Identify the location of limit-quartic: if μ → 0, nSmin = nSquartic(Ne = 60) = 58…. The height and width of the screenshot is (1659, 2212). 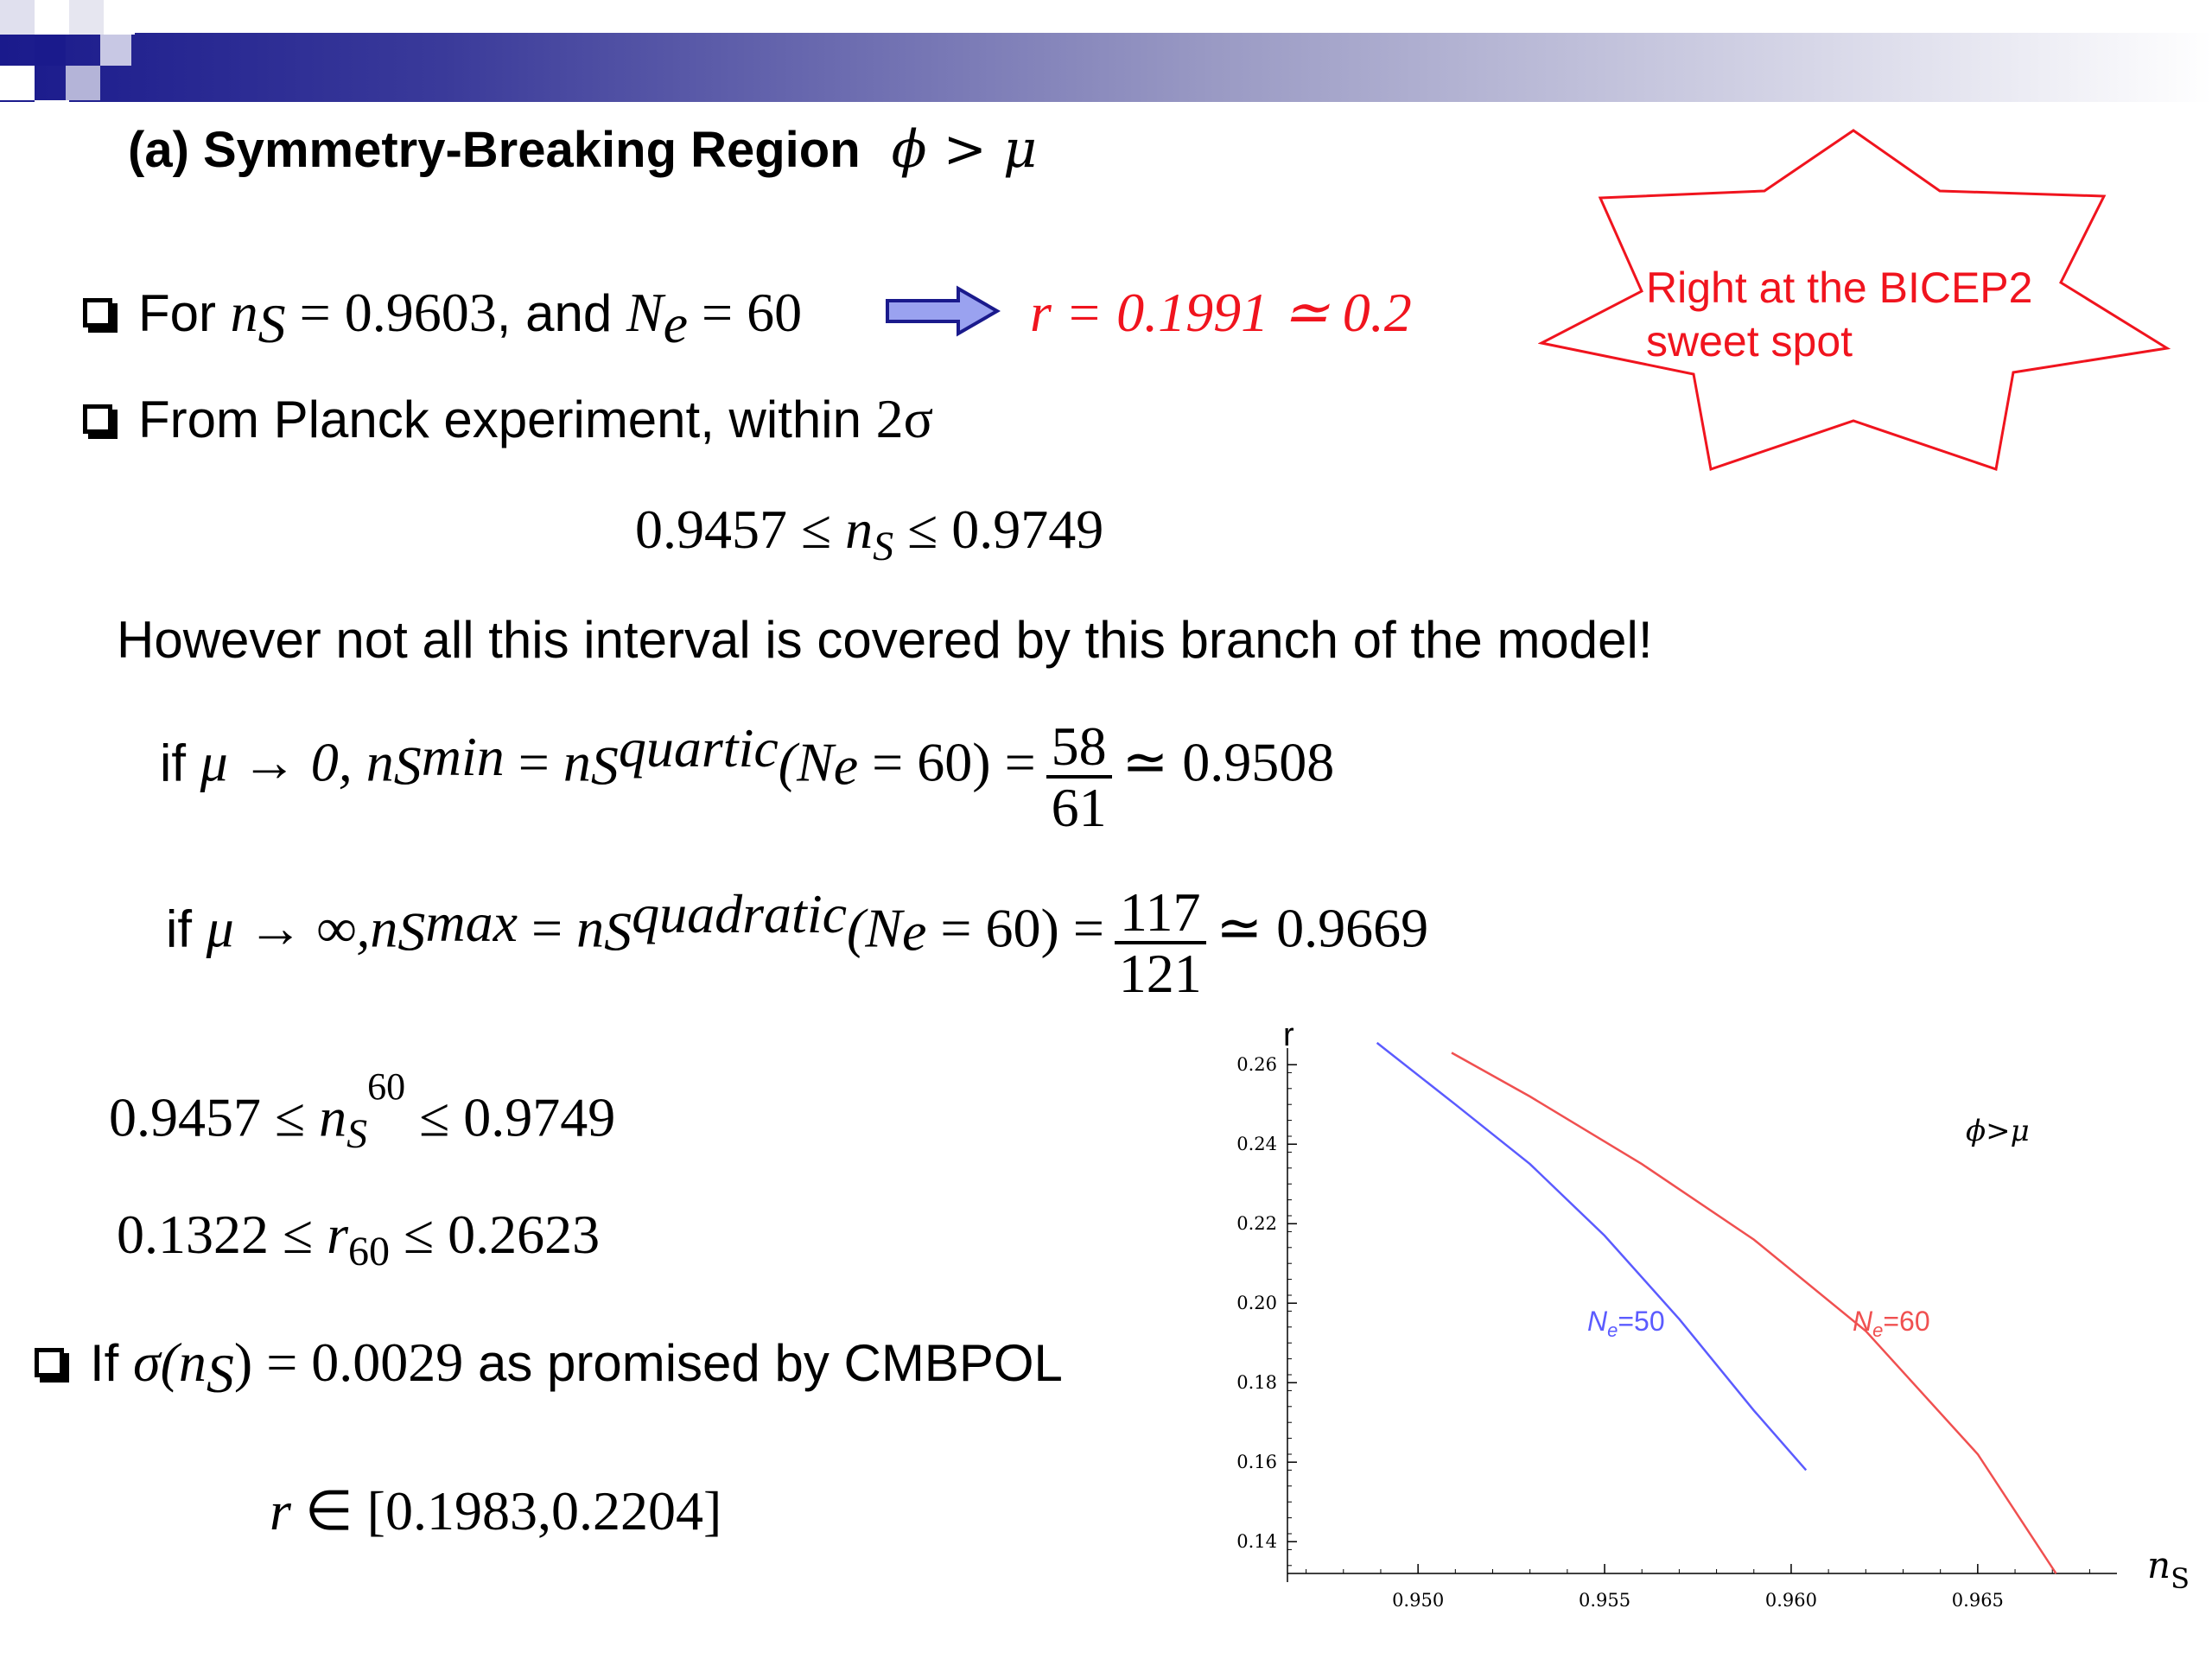
(747, 777).